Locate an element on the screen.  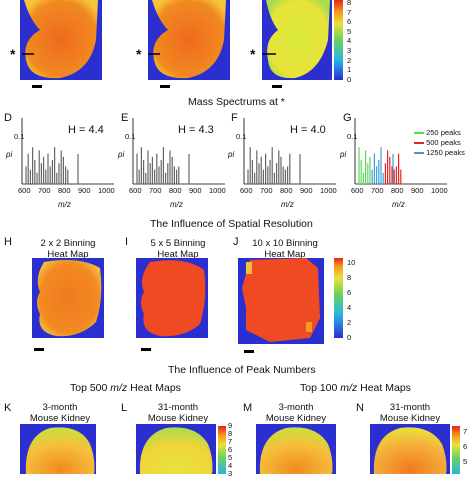
ylabel-d: pi is located at coordinates (9, 154).